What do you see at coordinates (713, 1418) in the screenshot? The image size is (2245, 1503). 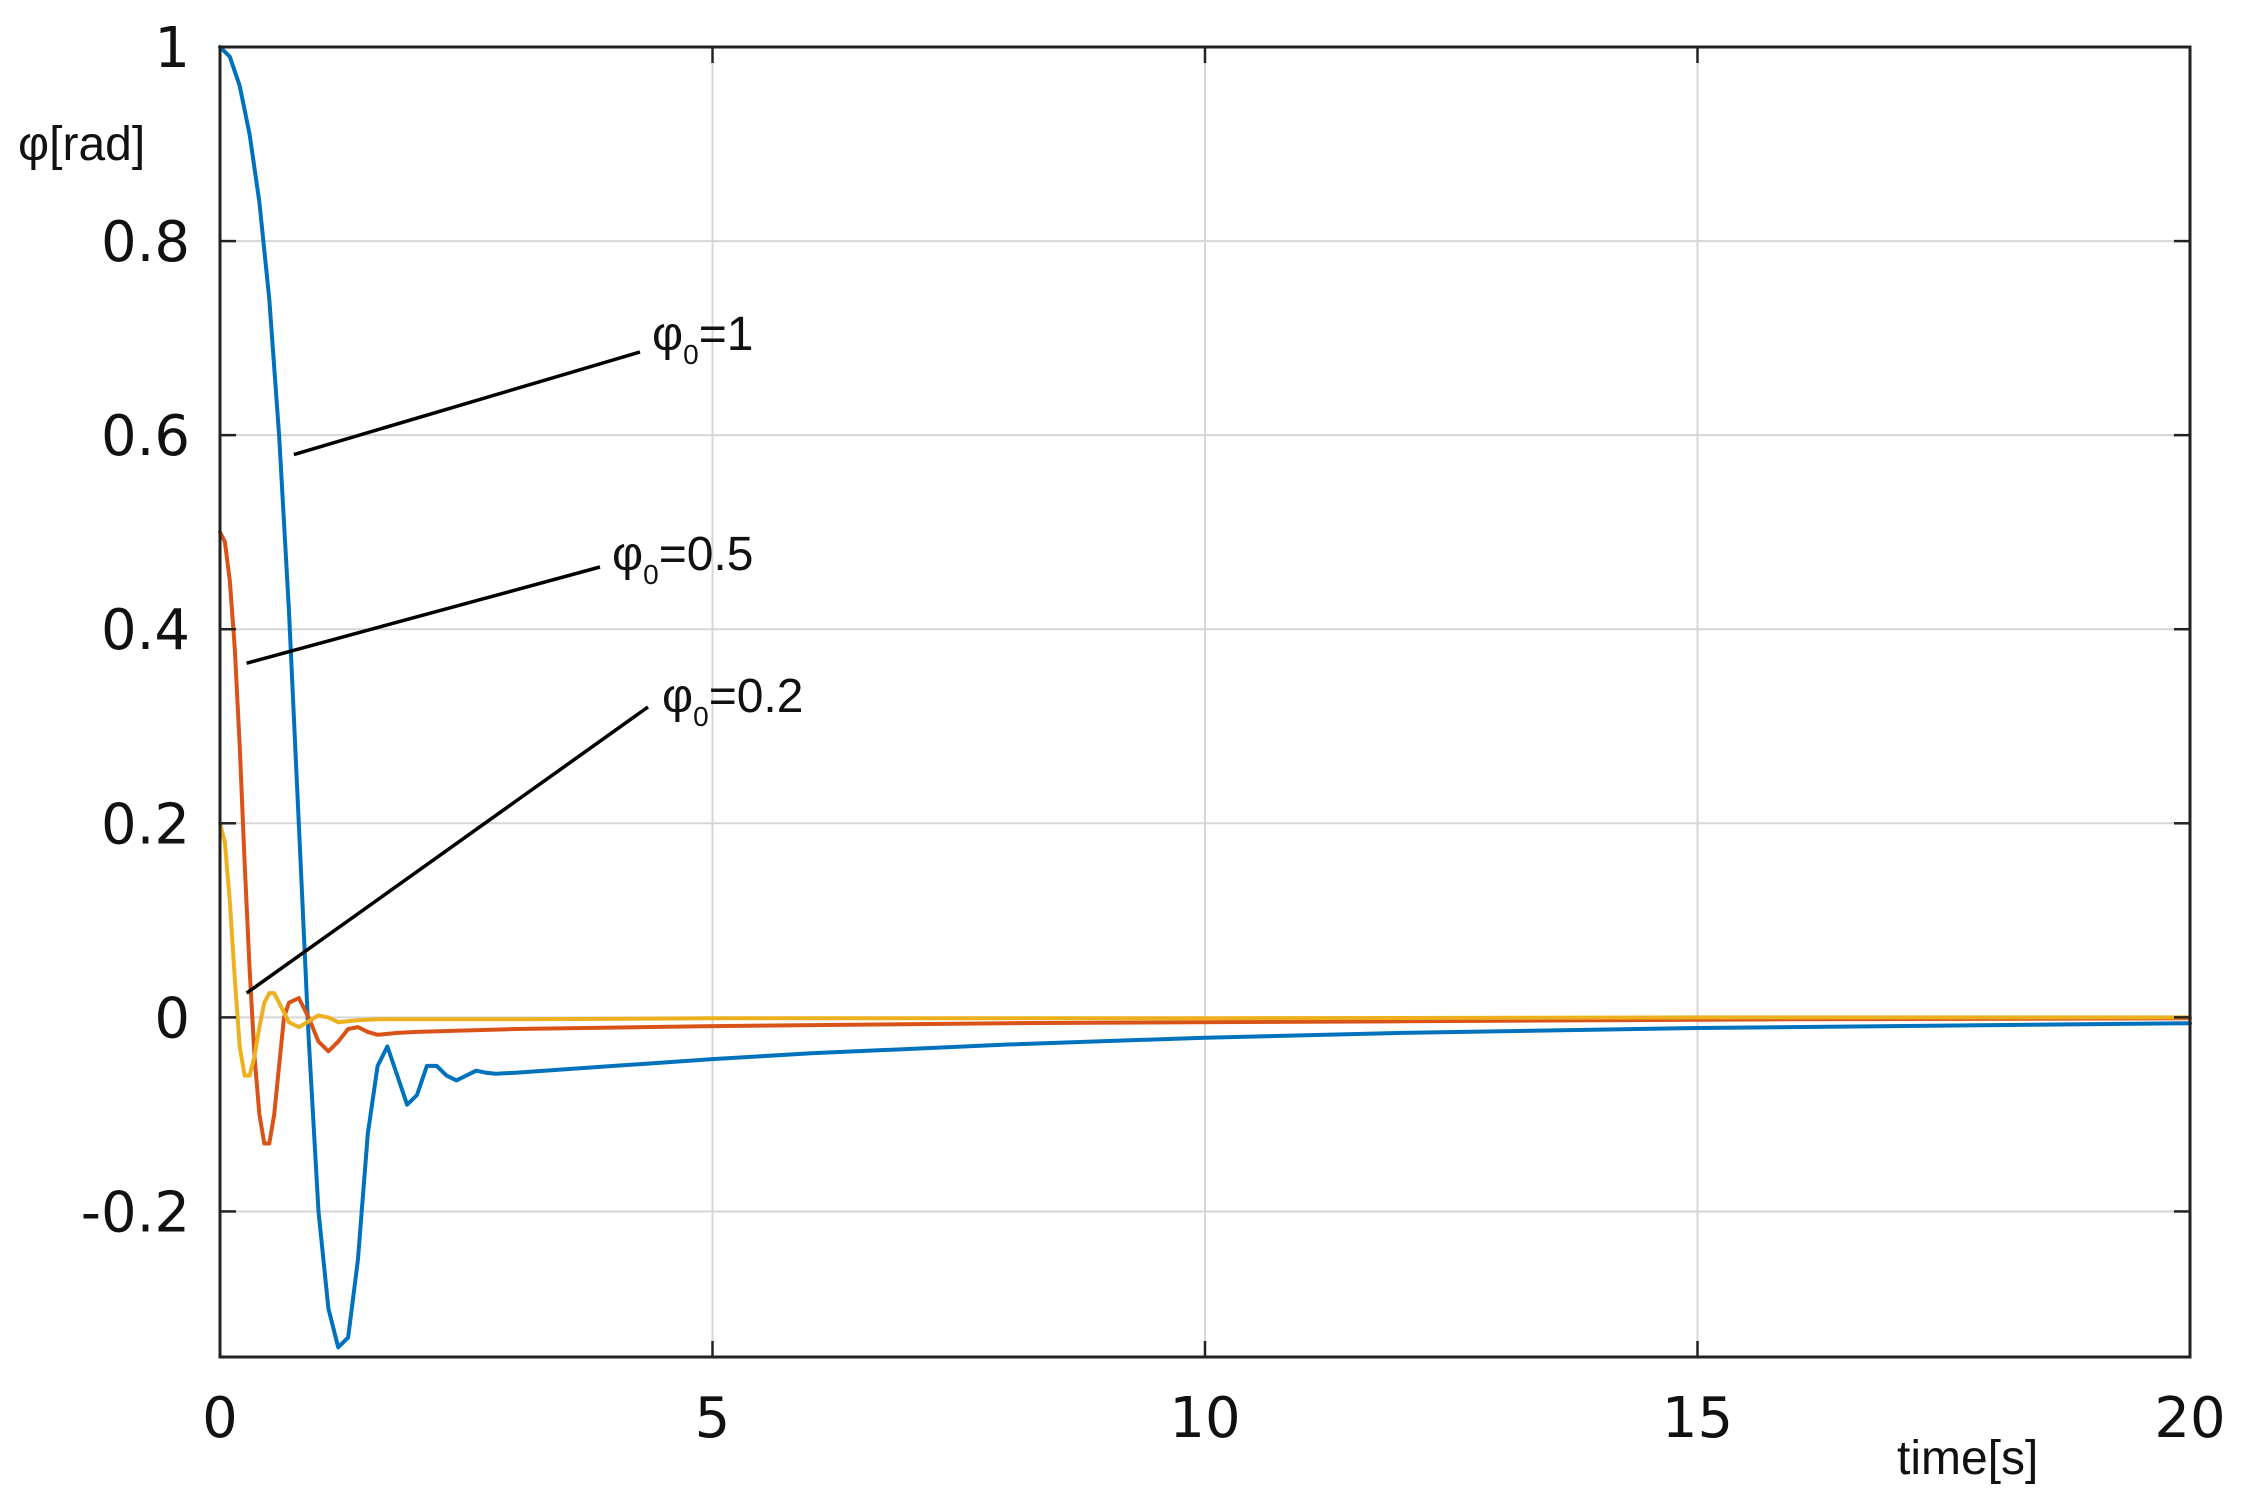 I see `x-tick-label: 5` at bounding box center [713, 1418].